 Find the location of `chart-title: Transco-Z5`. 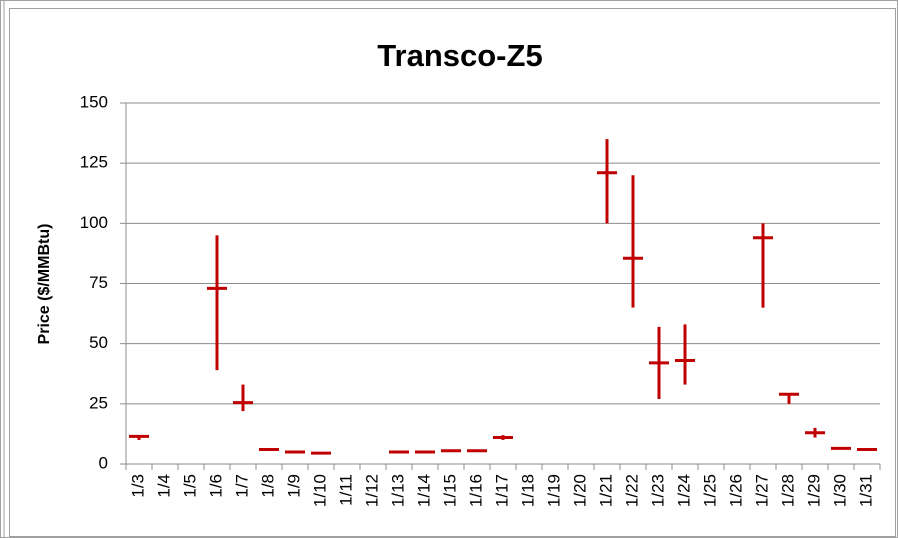

chart-title: Transco-Z5 is located at coordinates (459, 55).